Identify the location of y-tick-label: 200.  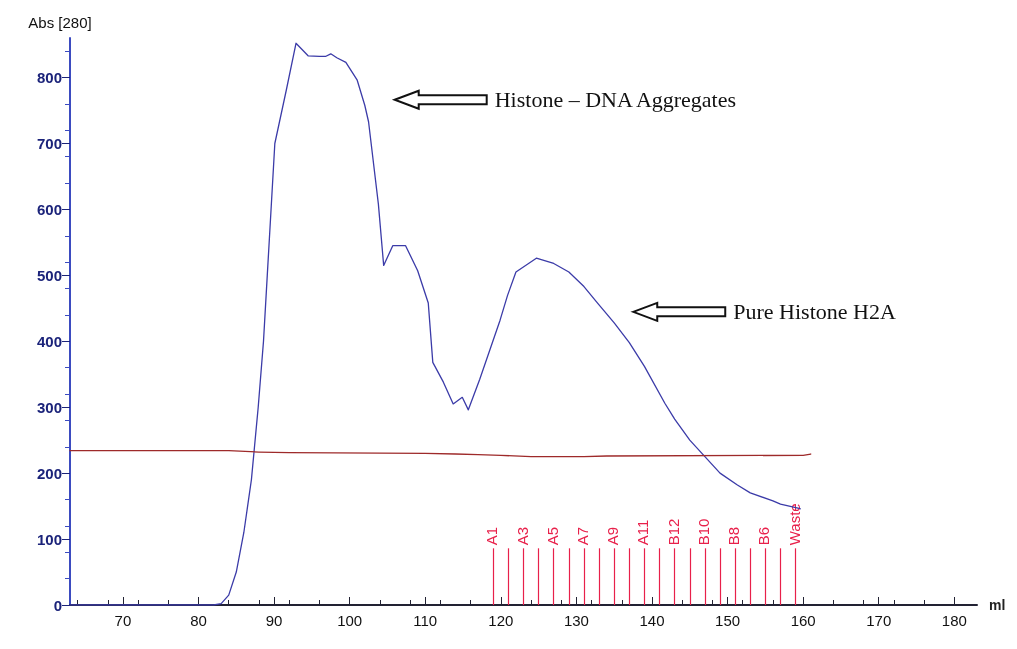
(49, 473).